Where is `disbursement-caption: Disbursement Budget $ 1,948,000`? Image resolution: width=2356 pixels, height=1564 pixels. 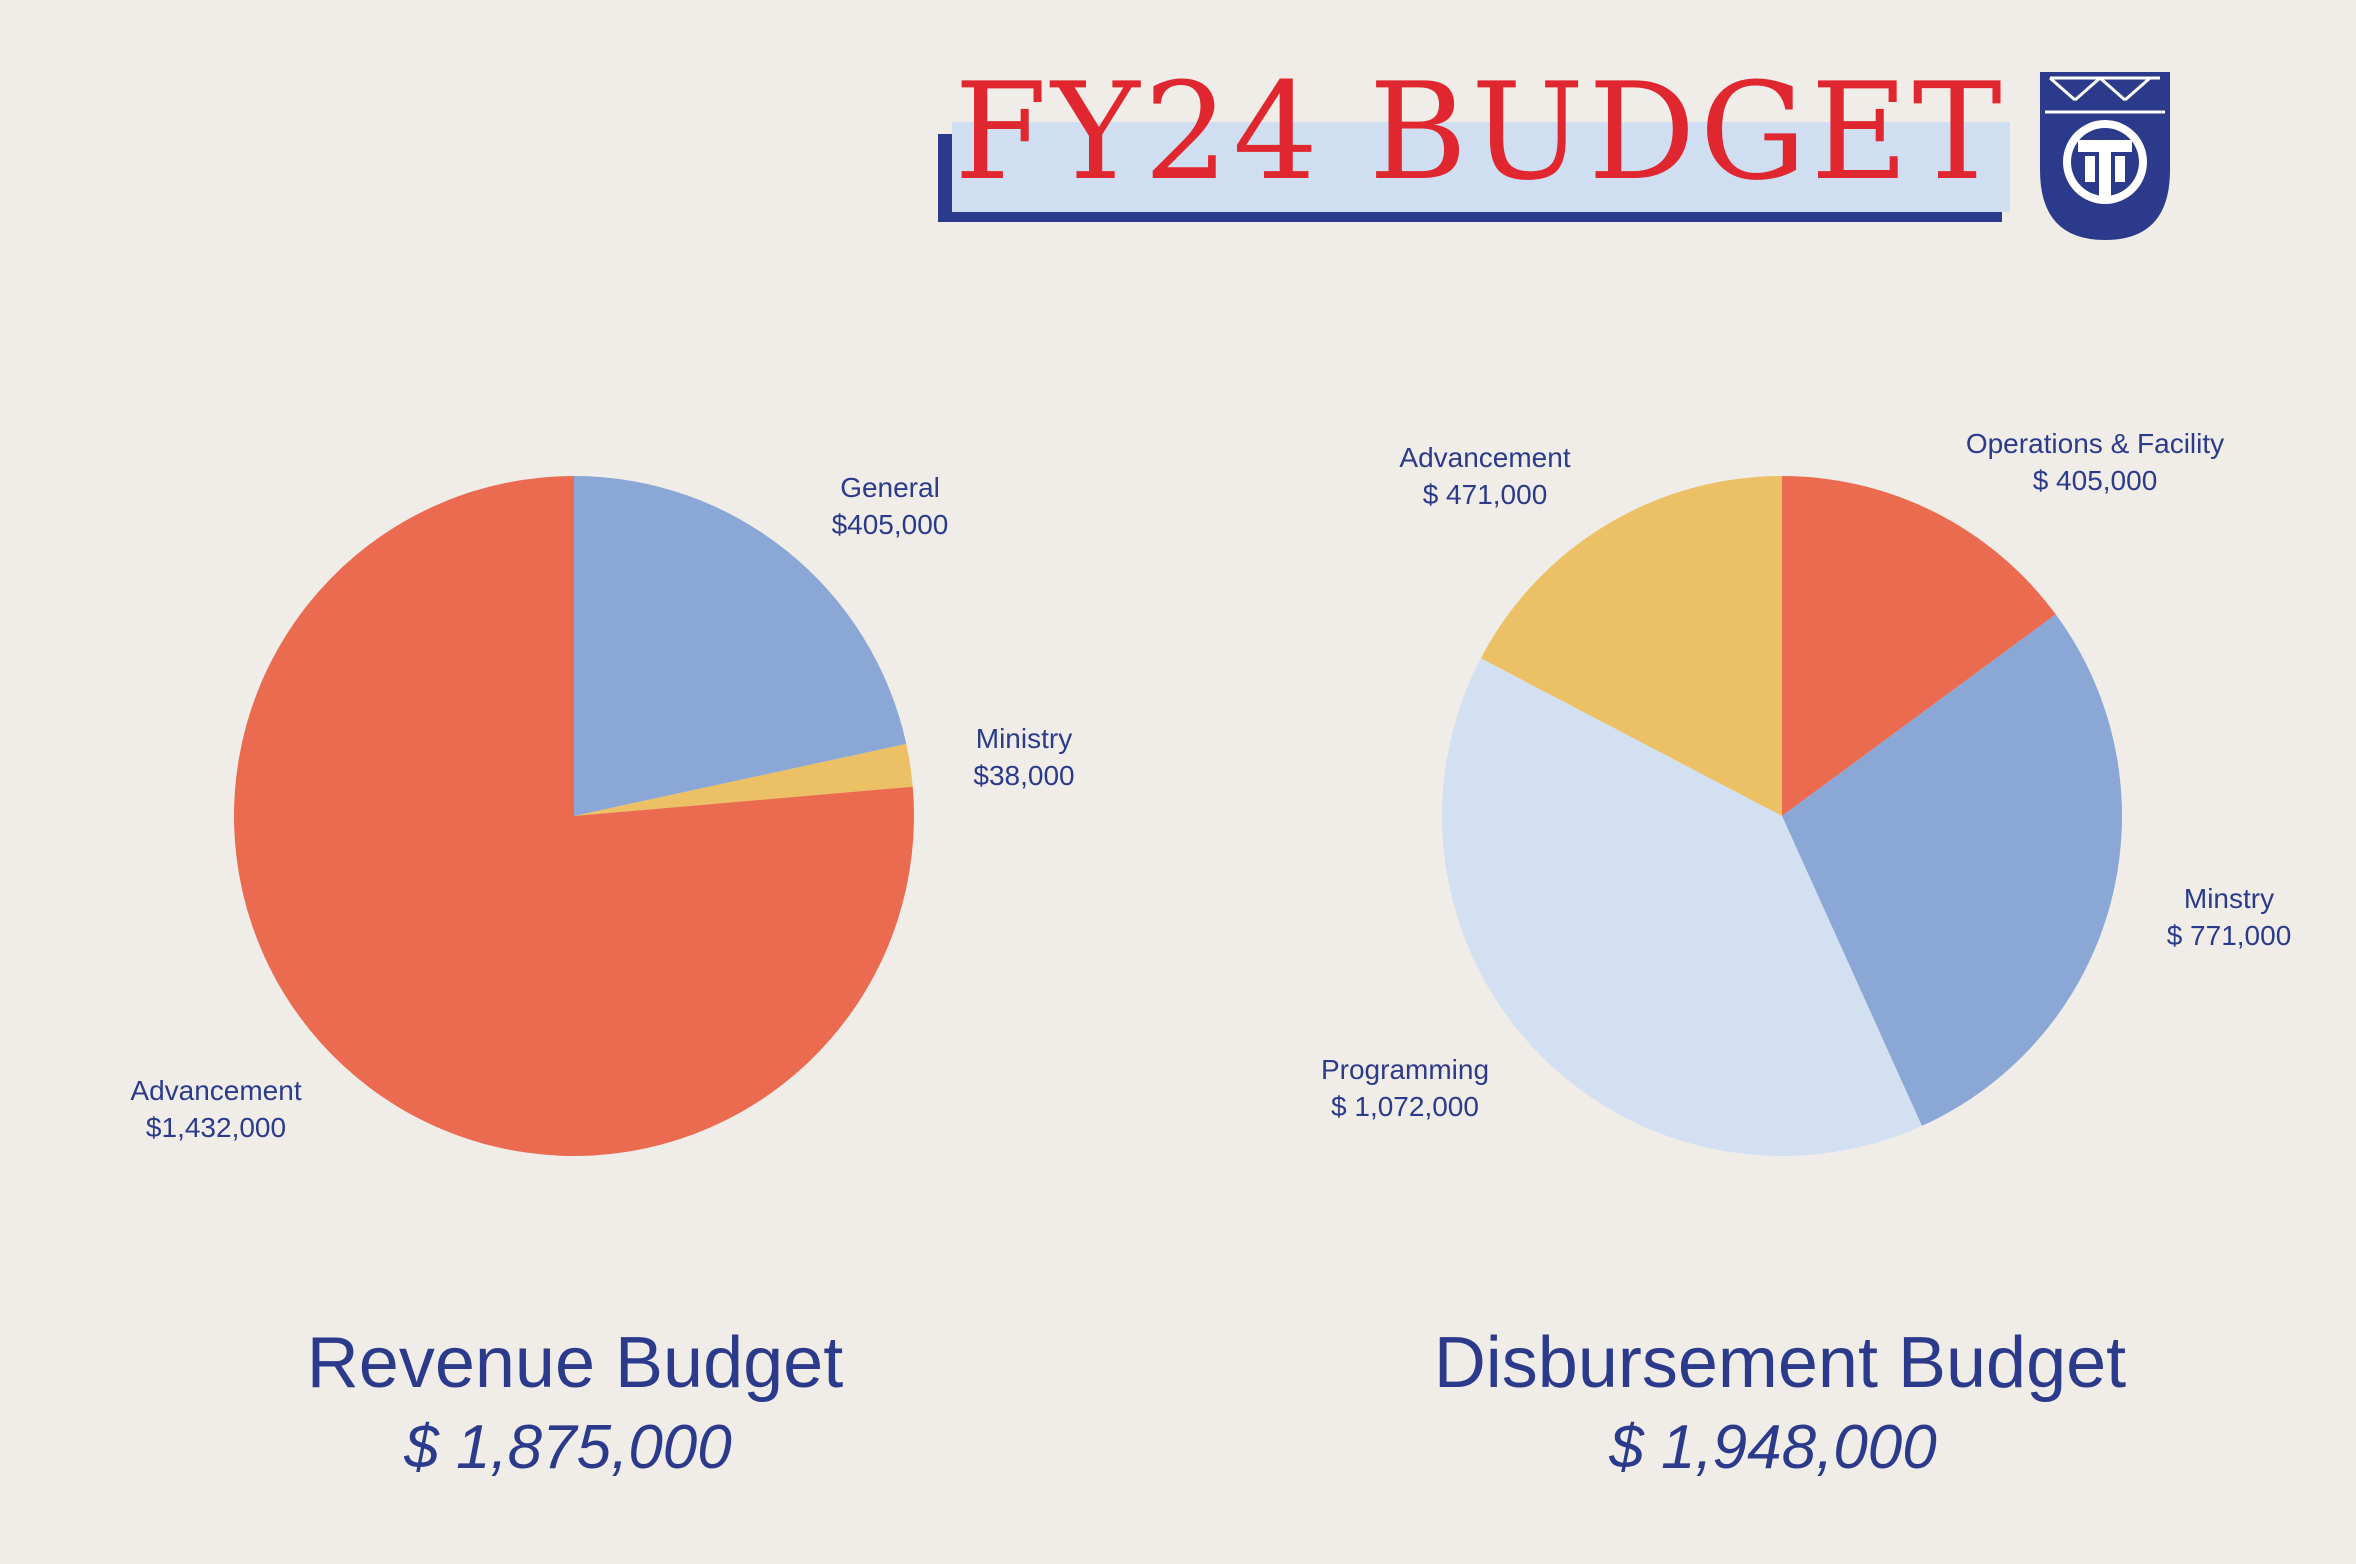
disbursement-caption: Disbursement Budget $ 1,948,000 is located at coordinates (1780, 1402).